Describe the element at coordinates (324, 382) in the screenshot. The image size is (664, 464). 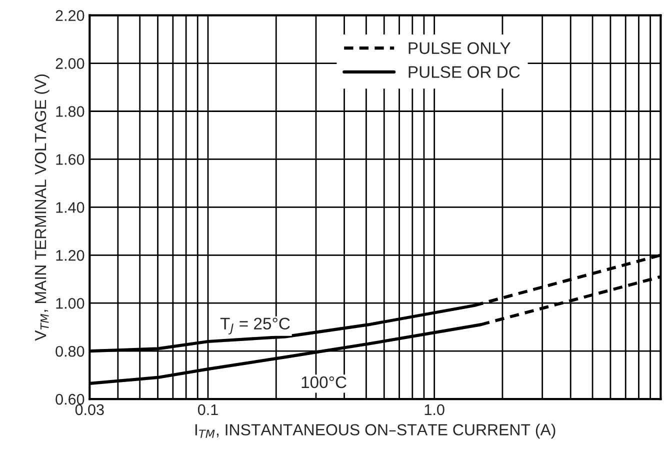
I see `annotation: 100°C` at that location.